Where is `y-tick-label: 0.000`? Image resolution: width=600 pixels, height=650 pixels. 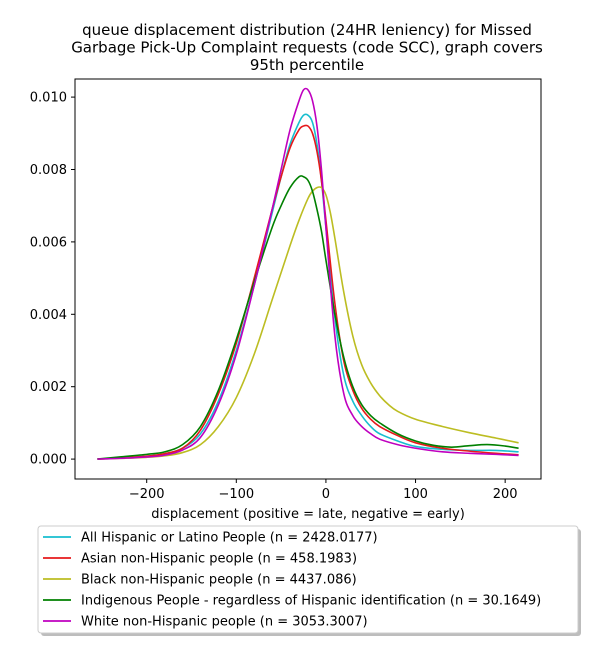 y-tick-label: 0.000 is located at coordinates (48, 460).